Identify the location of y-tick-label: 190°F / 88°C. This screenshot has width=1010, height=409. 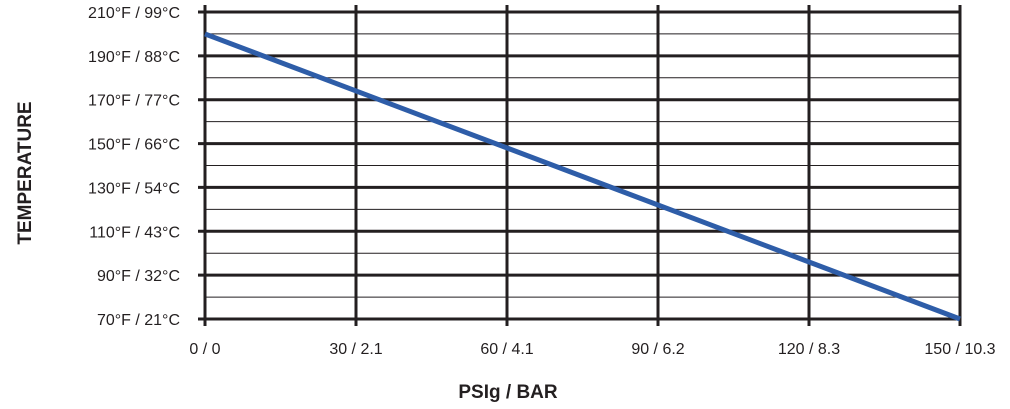
(134, 57).